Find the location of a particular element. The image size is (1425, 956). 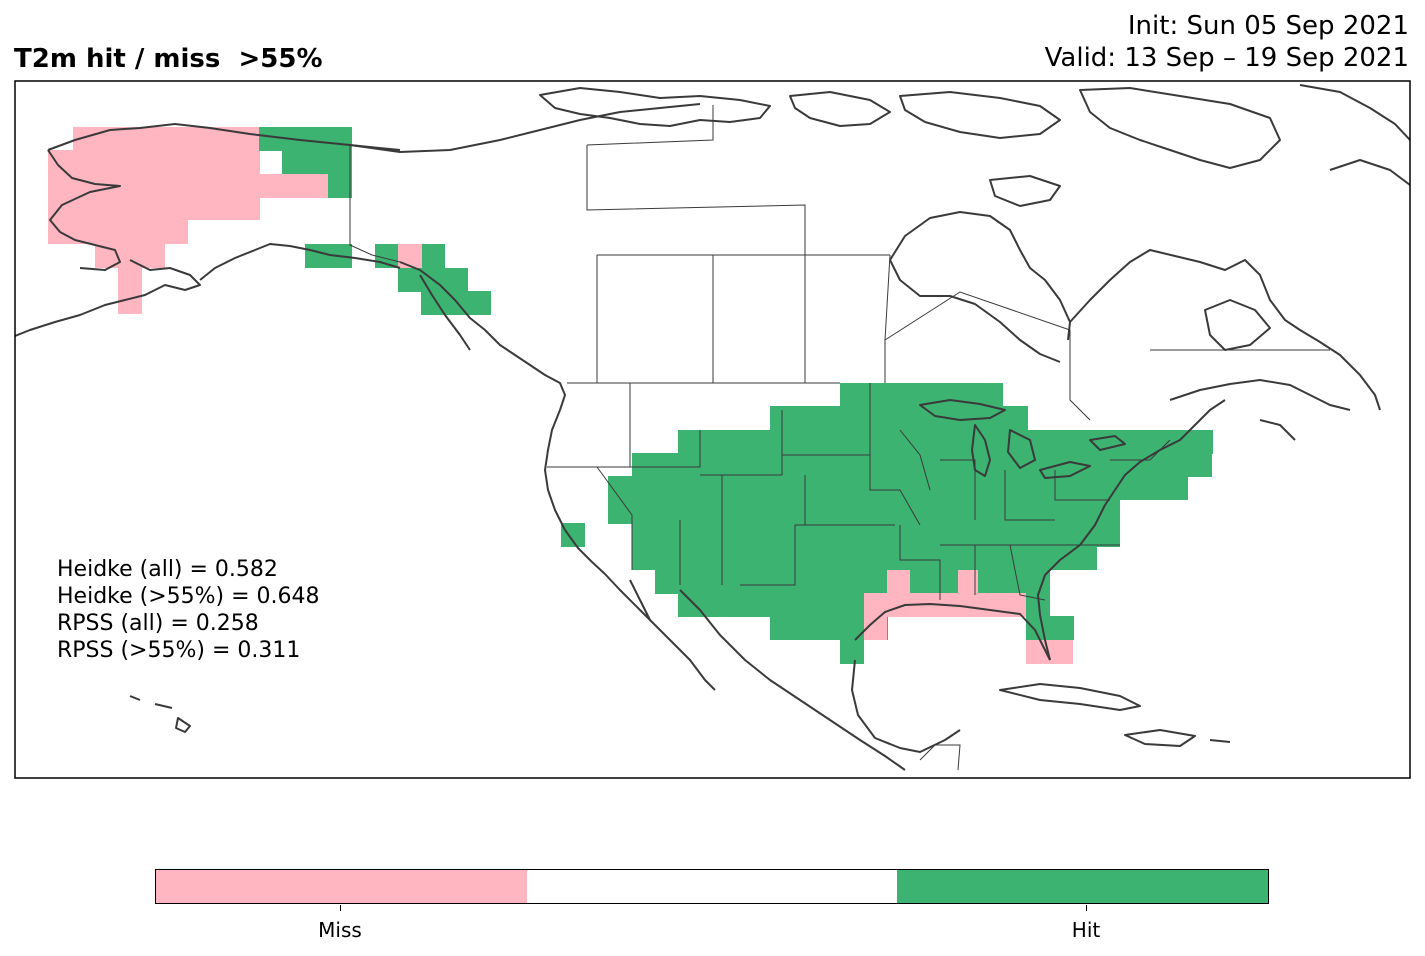

valid-range: Valid: 13 Sep – 19 Sep 2021 is located at coordinates (1226, 58).